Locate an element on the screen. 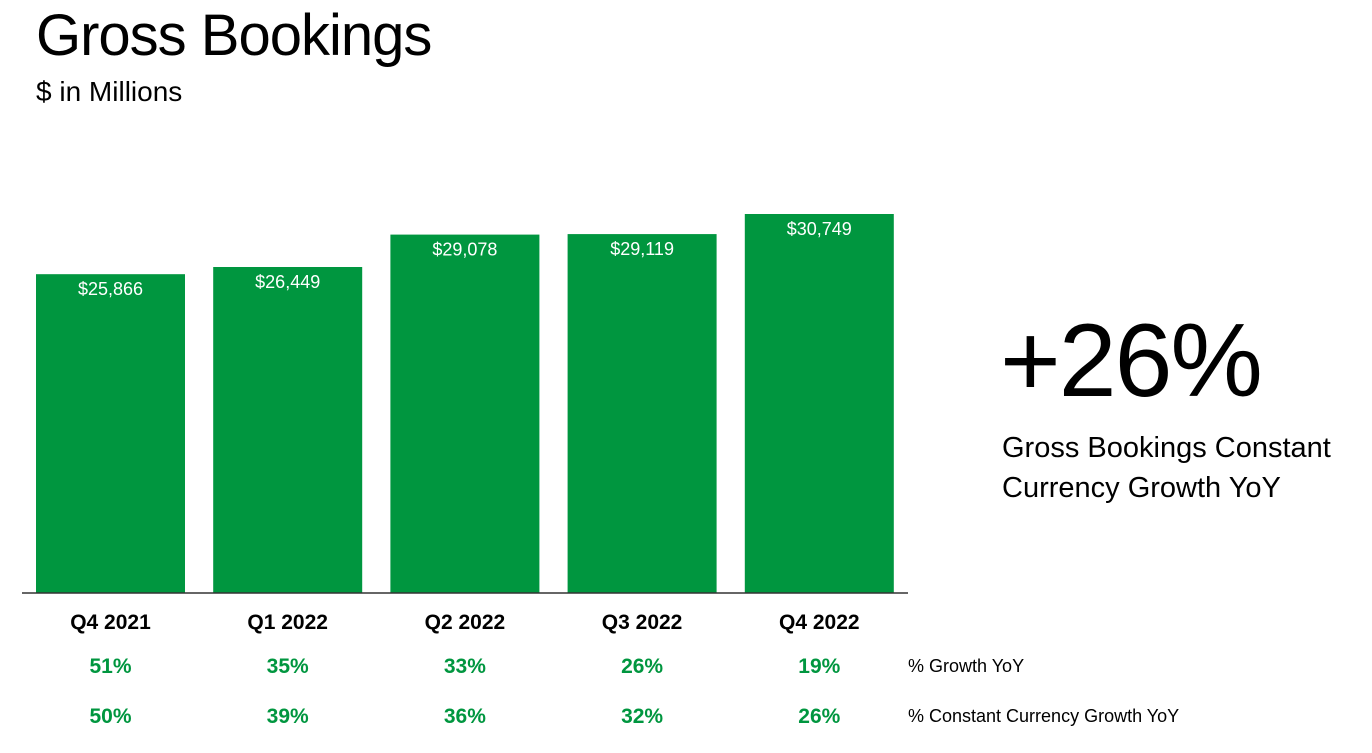 The height and width of the screenshot is (753, 1372). row-label: % Constant Currency Growth YoY is located at coordinates (1043, 716).